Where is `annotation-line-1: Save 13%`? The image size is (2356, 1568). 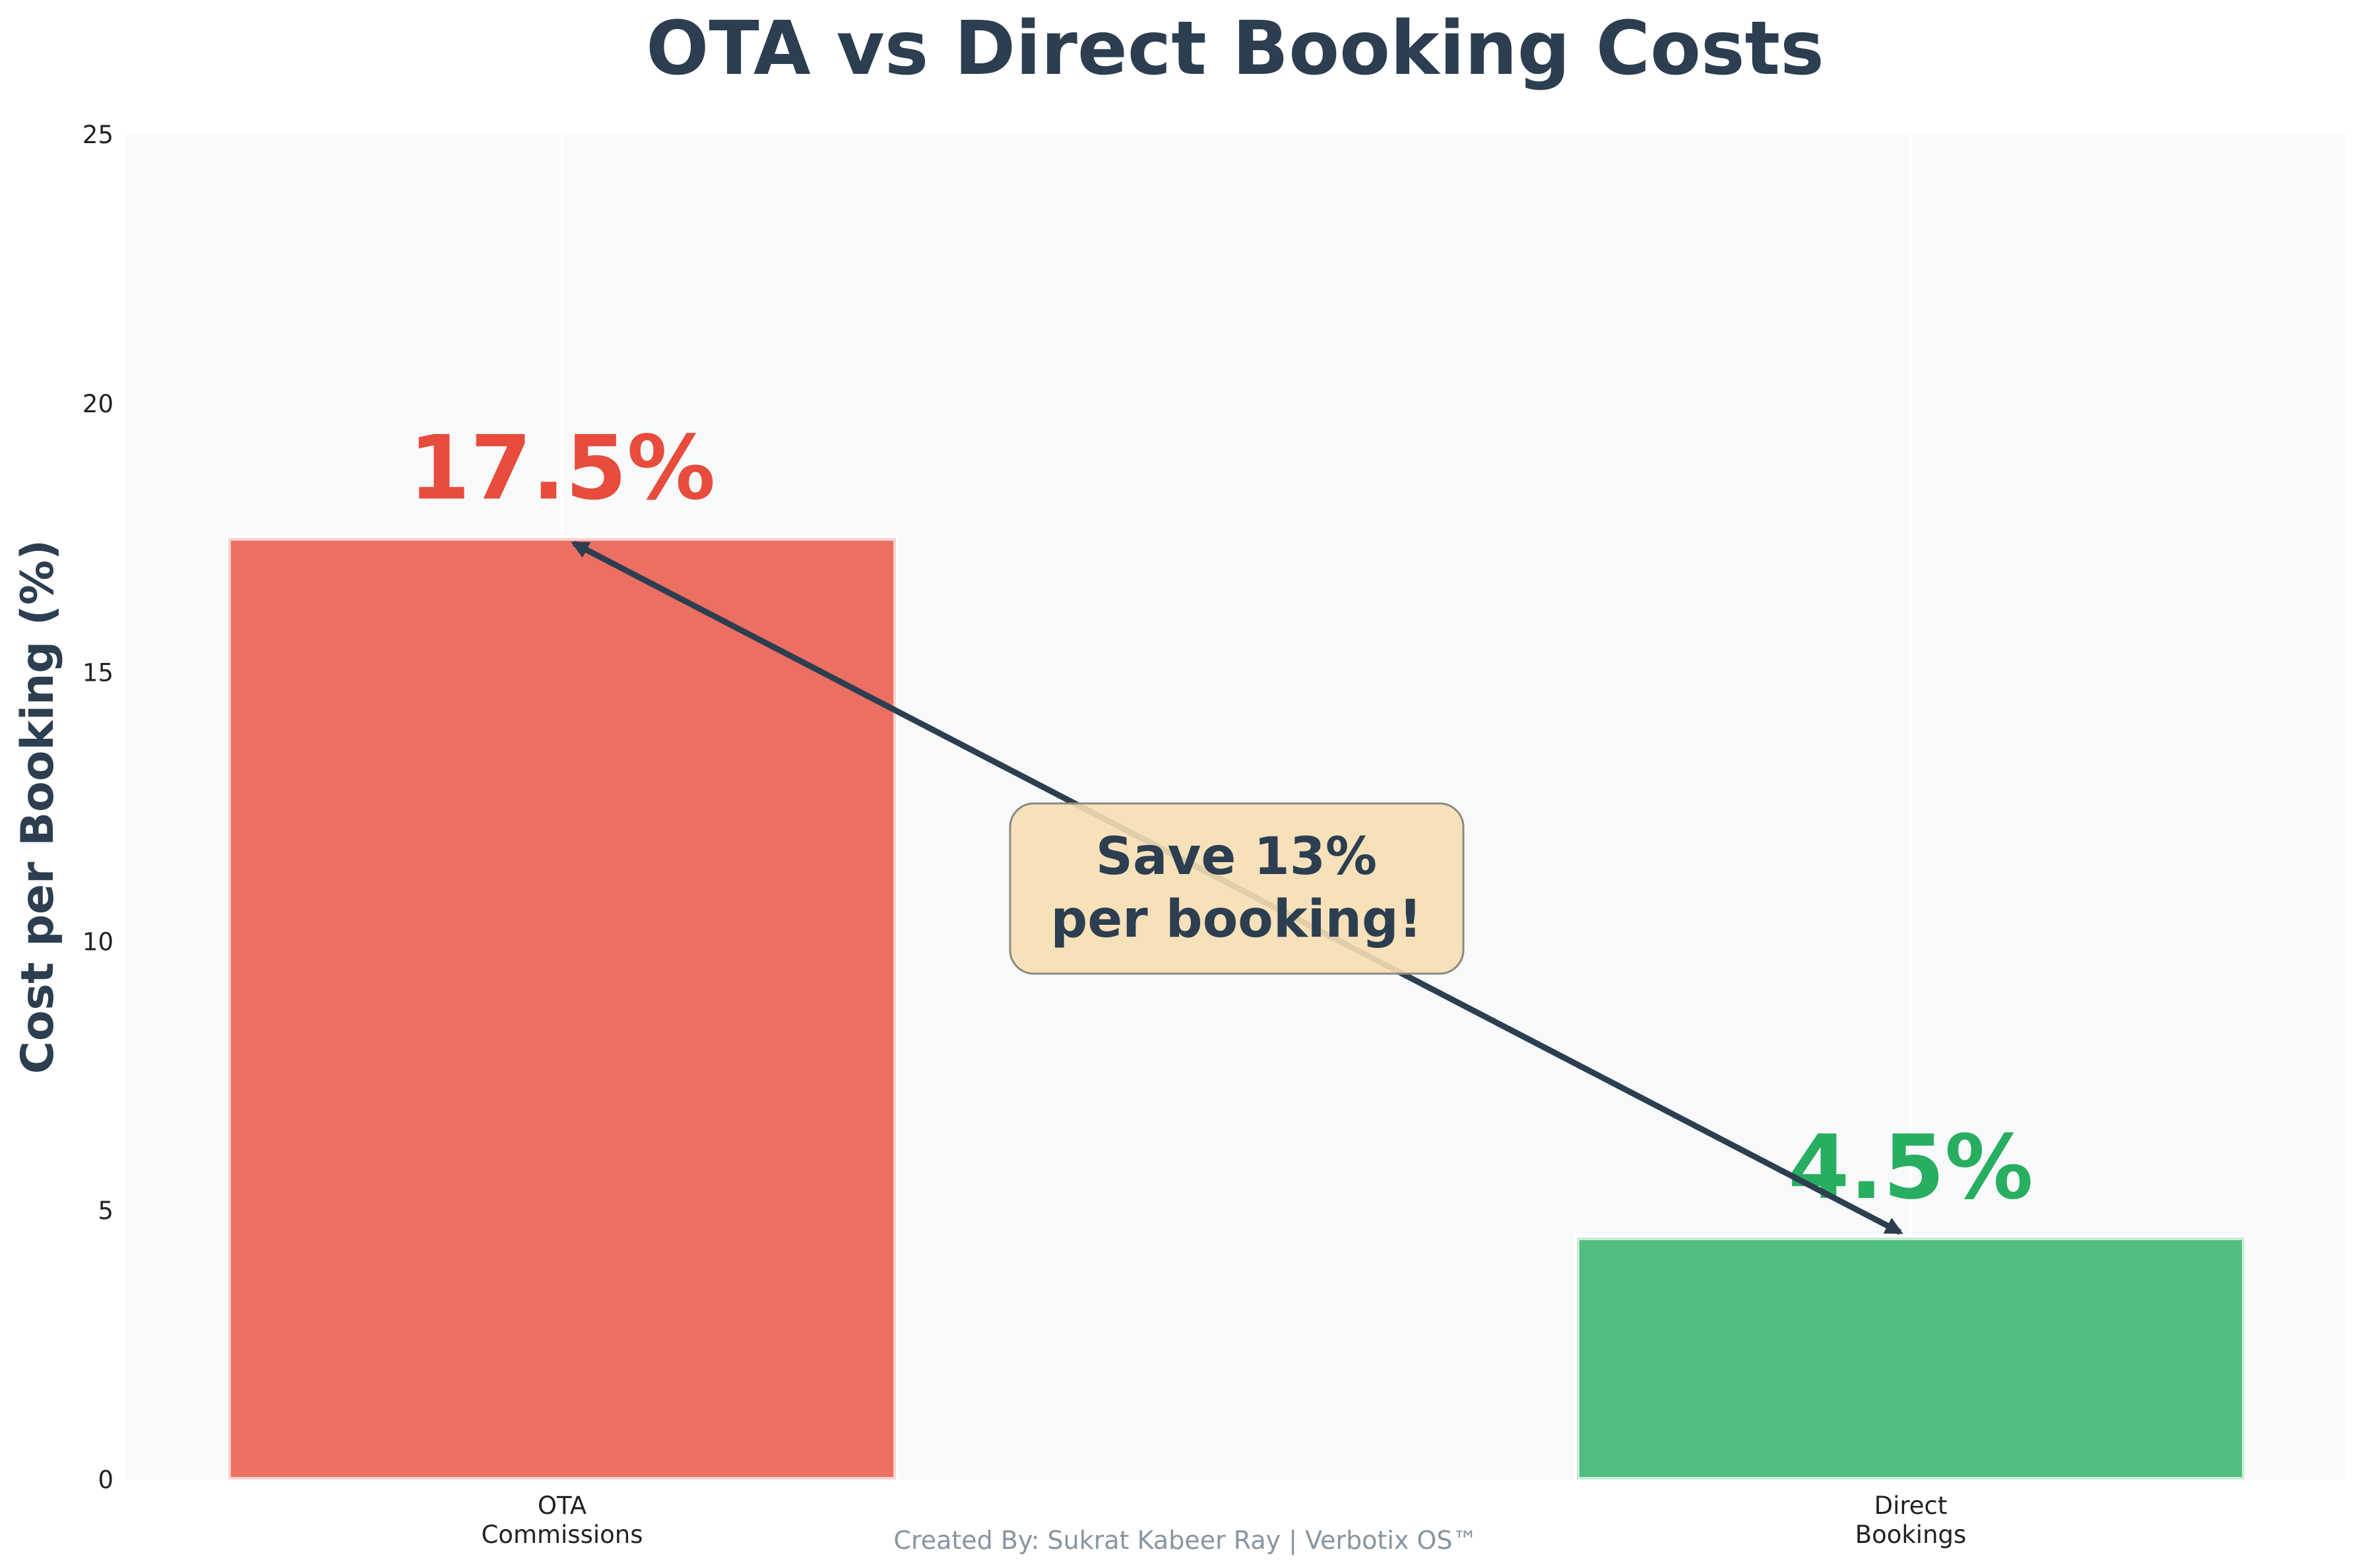
annotation-line-1: Save 13% is located at coordinates (1236, 857).